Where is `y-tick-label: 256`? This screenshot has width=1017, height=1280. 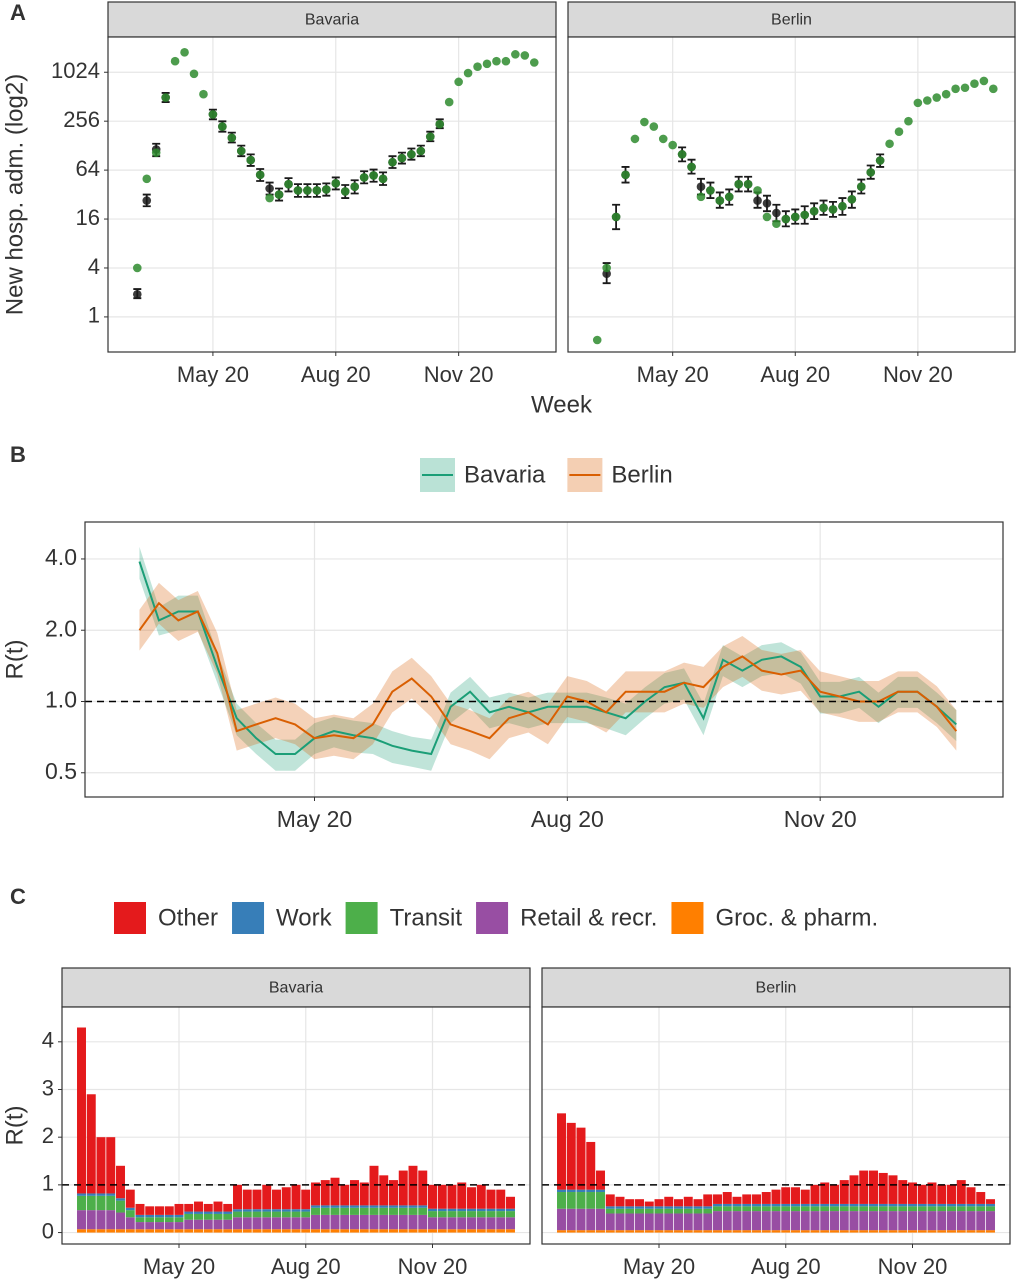
y-tick-label: 256 is located at coordinates (81, 119).